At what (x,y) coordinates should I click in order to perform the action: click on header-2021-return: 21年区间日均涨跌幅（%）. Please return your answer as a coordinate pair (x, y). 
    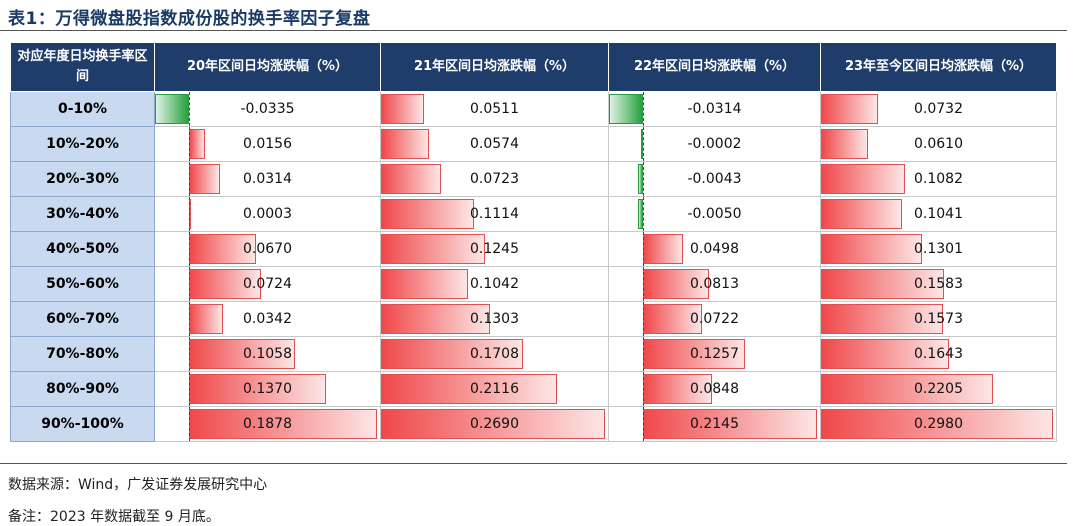
    Looking at the image, I should click on (494, 67).